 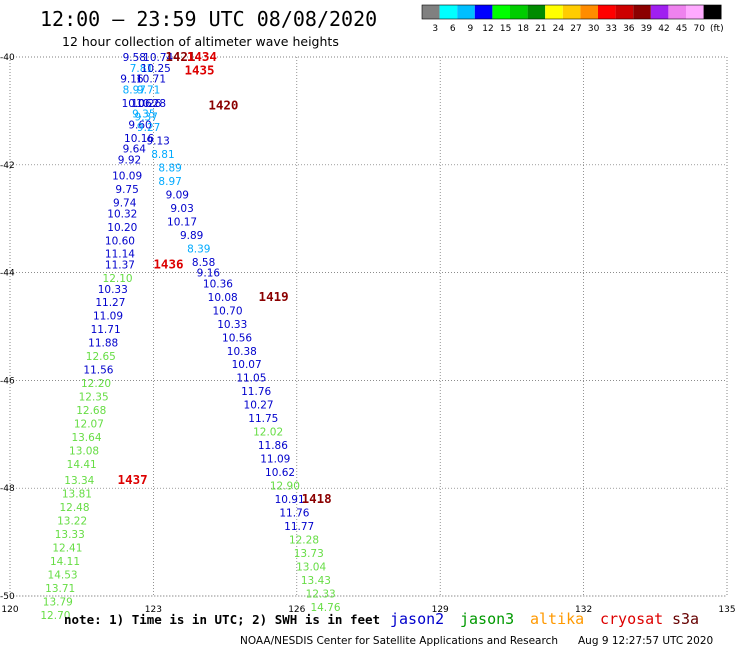 What do you see at coordinates (158, 58) in the screenshot?
I see `swh-value: 10.74` at bounding box center [158, 58].